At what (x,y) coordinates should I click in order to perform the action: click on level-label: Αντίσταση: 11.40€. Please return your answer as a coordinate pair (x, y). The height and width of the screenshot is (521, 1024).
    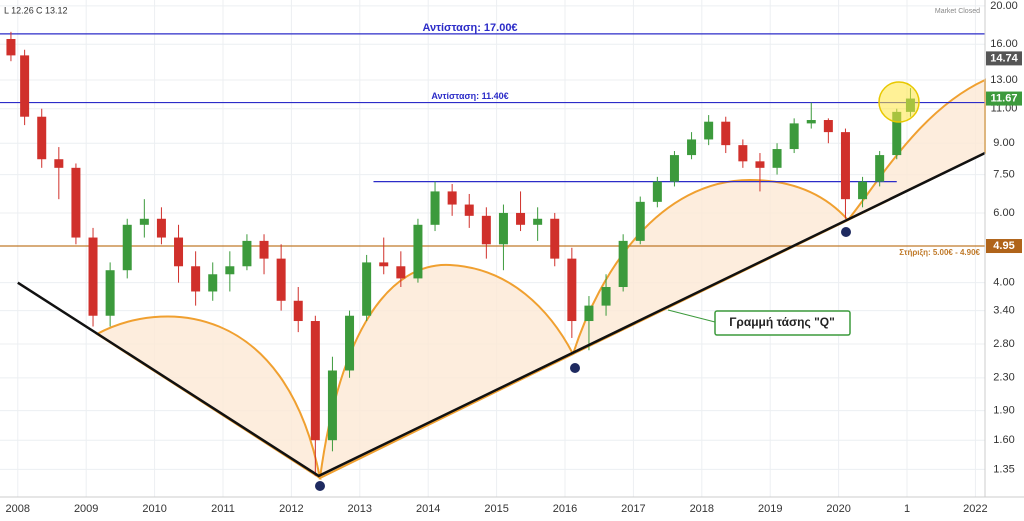
    Looking at the image, I should click on (469, 96).